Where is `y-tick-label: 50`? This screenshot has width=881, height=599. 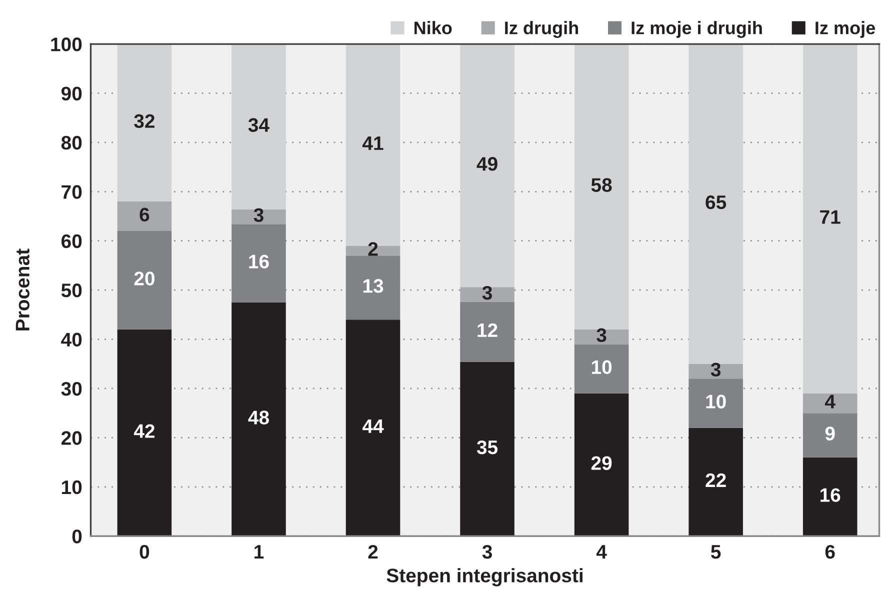
y-tick-label: 50 is located at coordinates (71, 291).